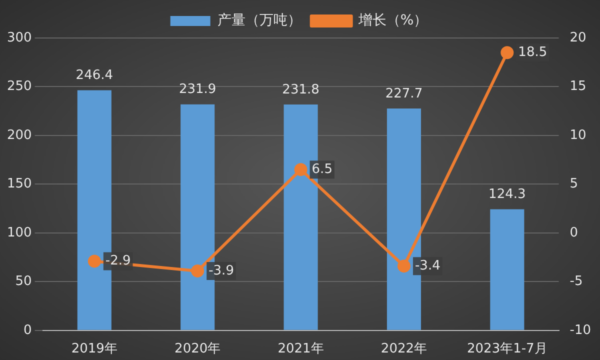 The height and width of the screenshot is (360, 600). What do you see at coordinates (576, 282) in the screenshot?
I see `y2-tick-label: -5` at bounding box center [576, 282].